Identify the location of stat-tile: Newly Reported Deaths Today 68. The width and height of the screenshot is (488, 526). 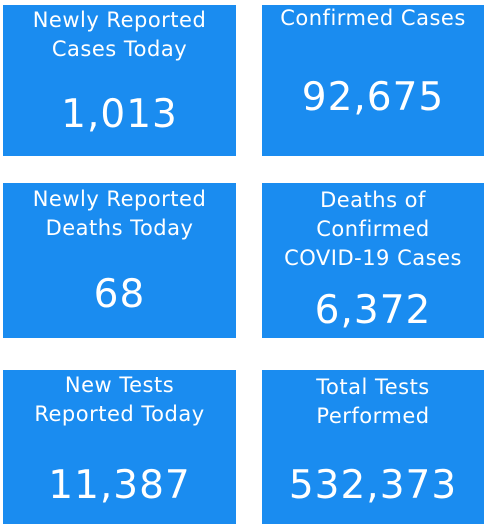
(119, 260).